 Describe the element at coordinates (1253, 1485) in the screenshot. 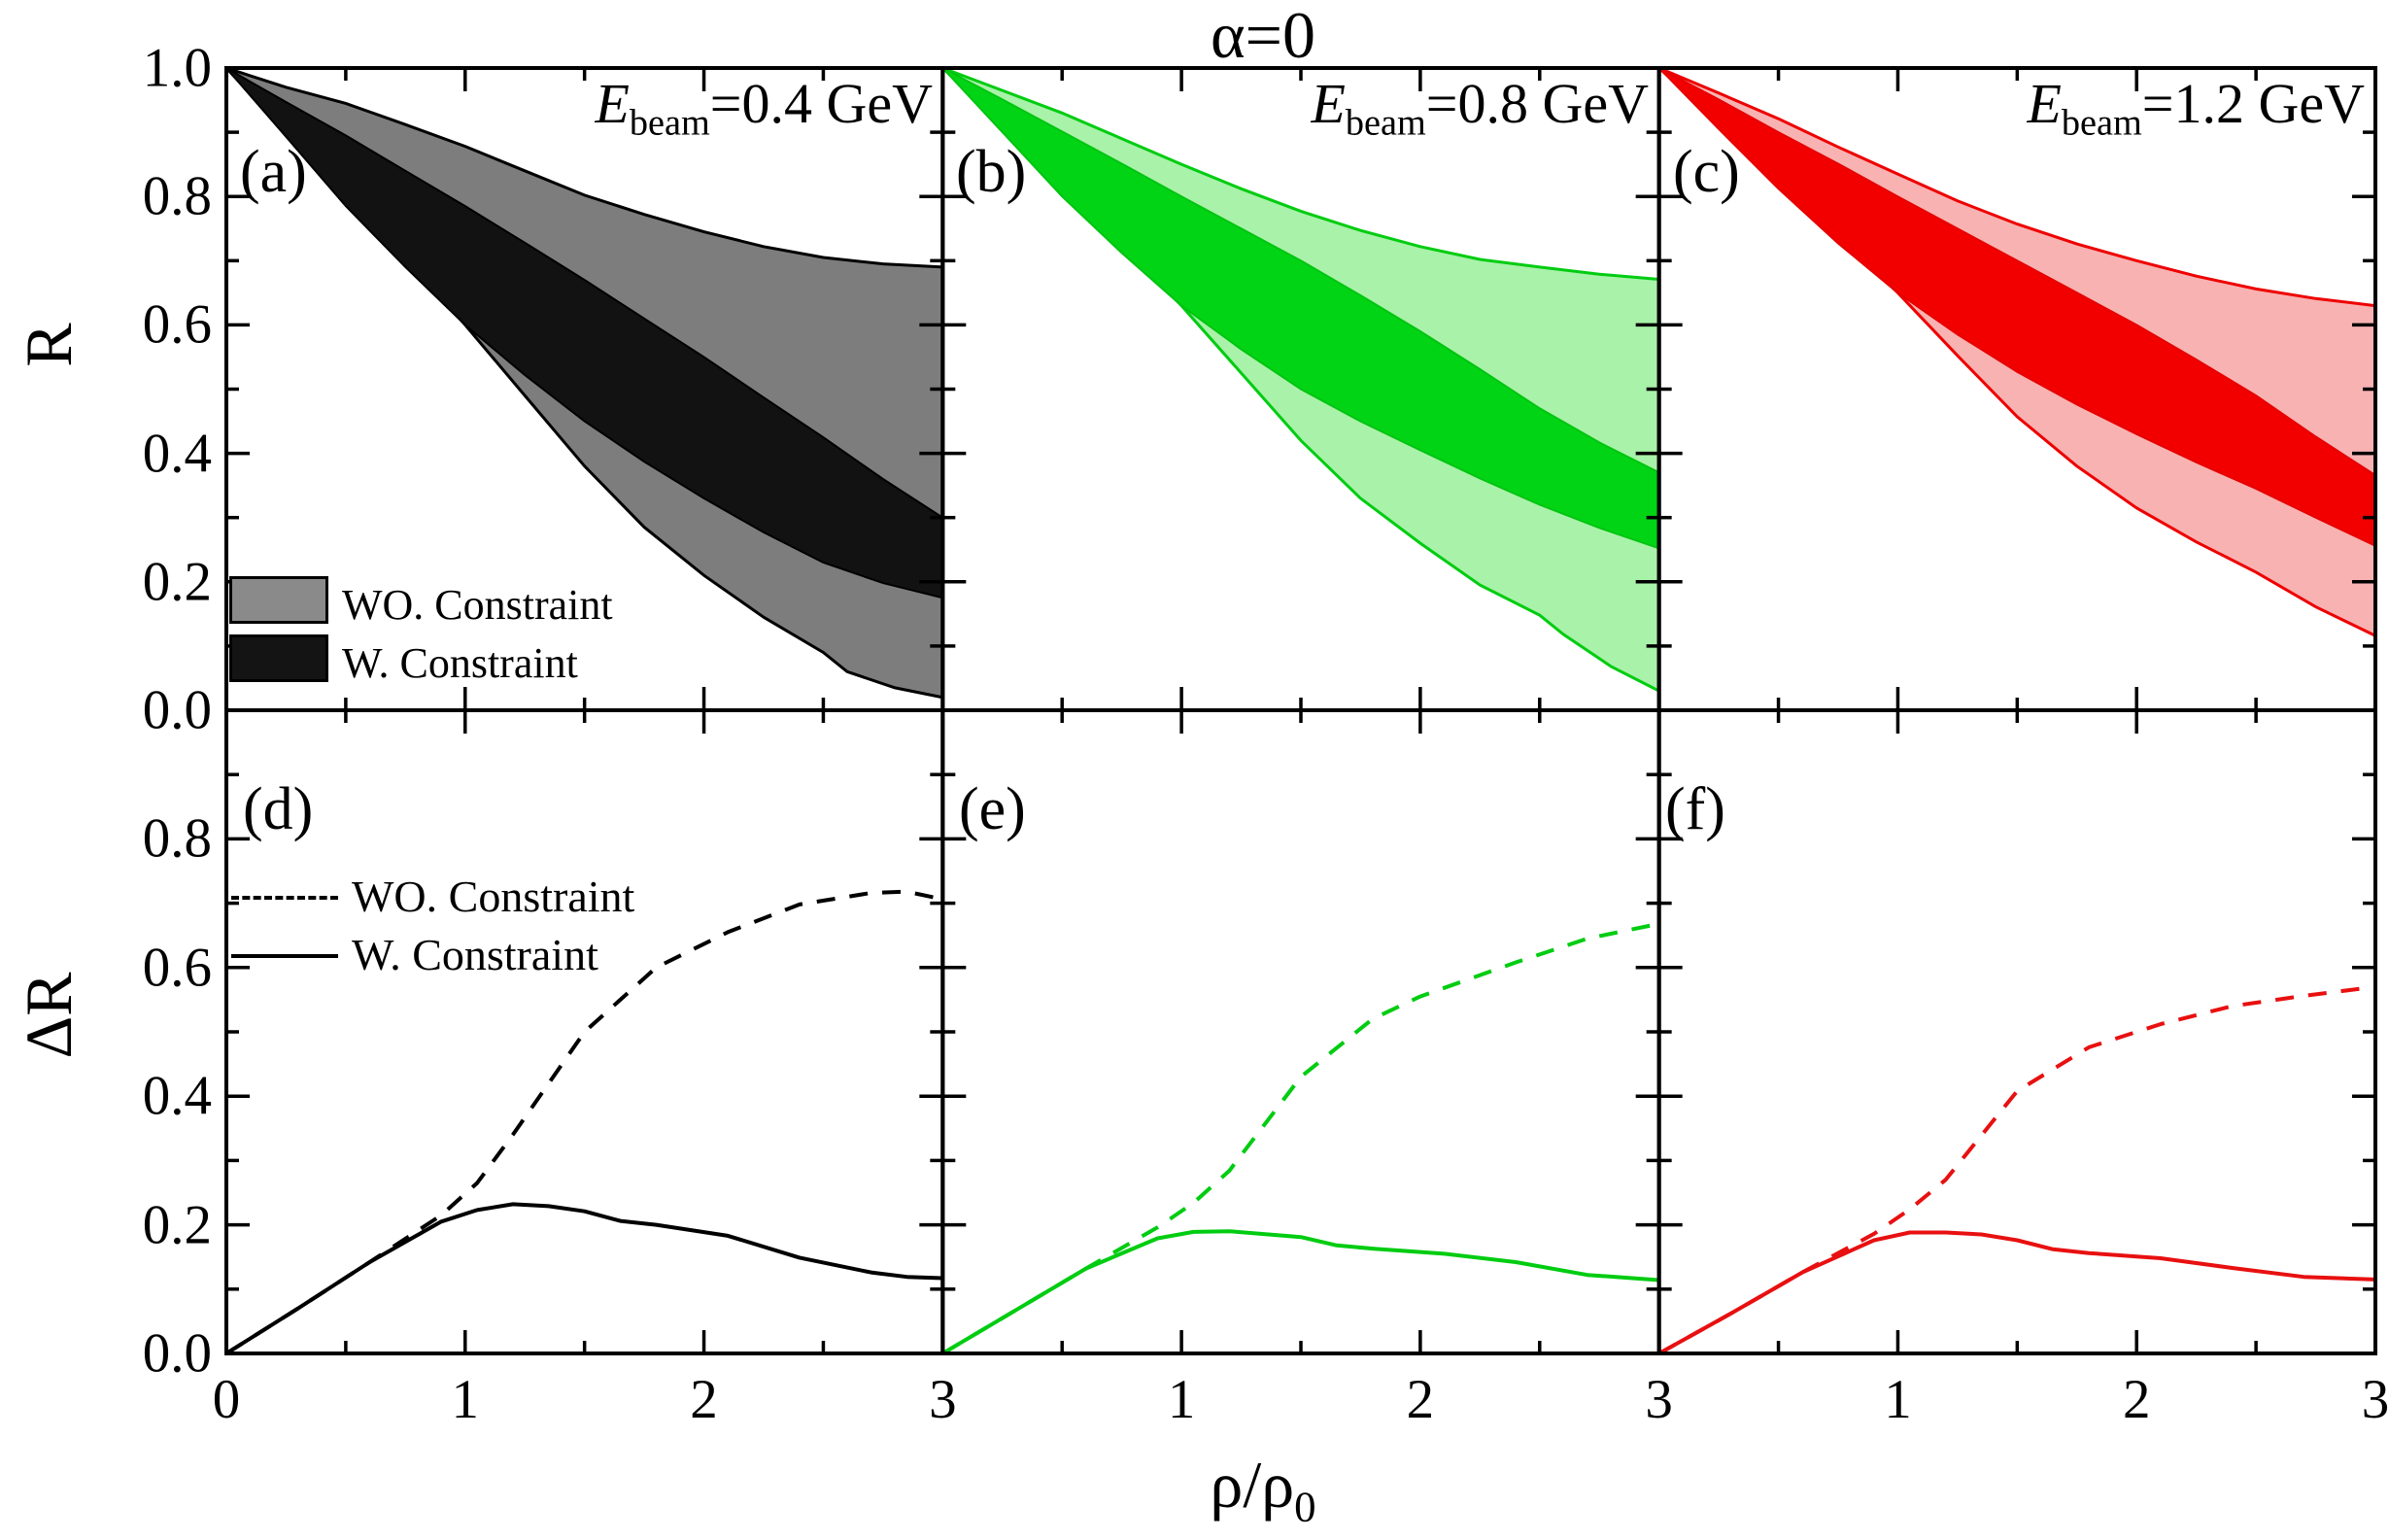

I see `x-axis-title-main: ρ/ρ` at that location.